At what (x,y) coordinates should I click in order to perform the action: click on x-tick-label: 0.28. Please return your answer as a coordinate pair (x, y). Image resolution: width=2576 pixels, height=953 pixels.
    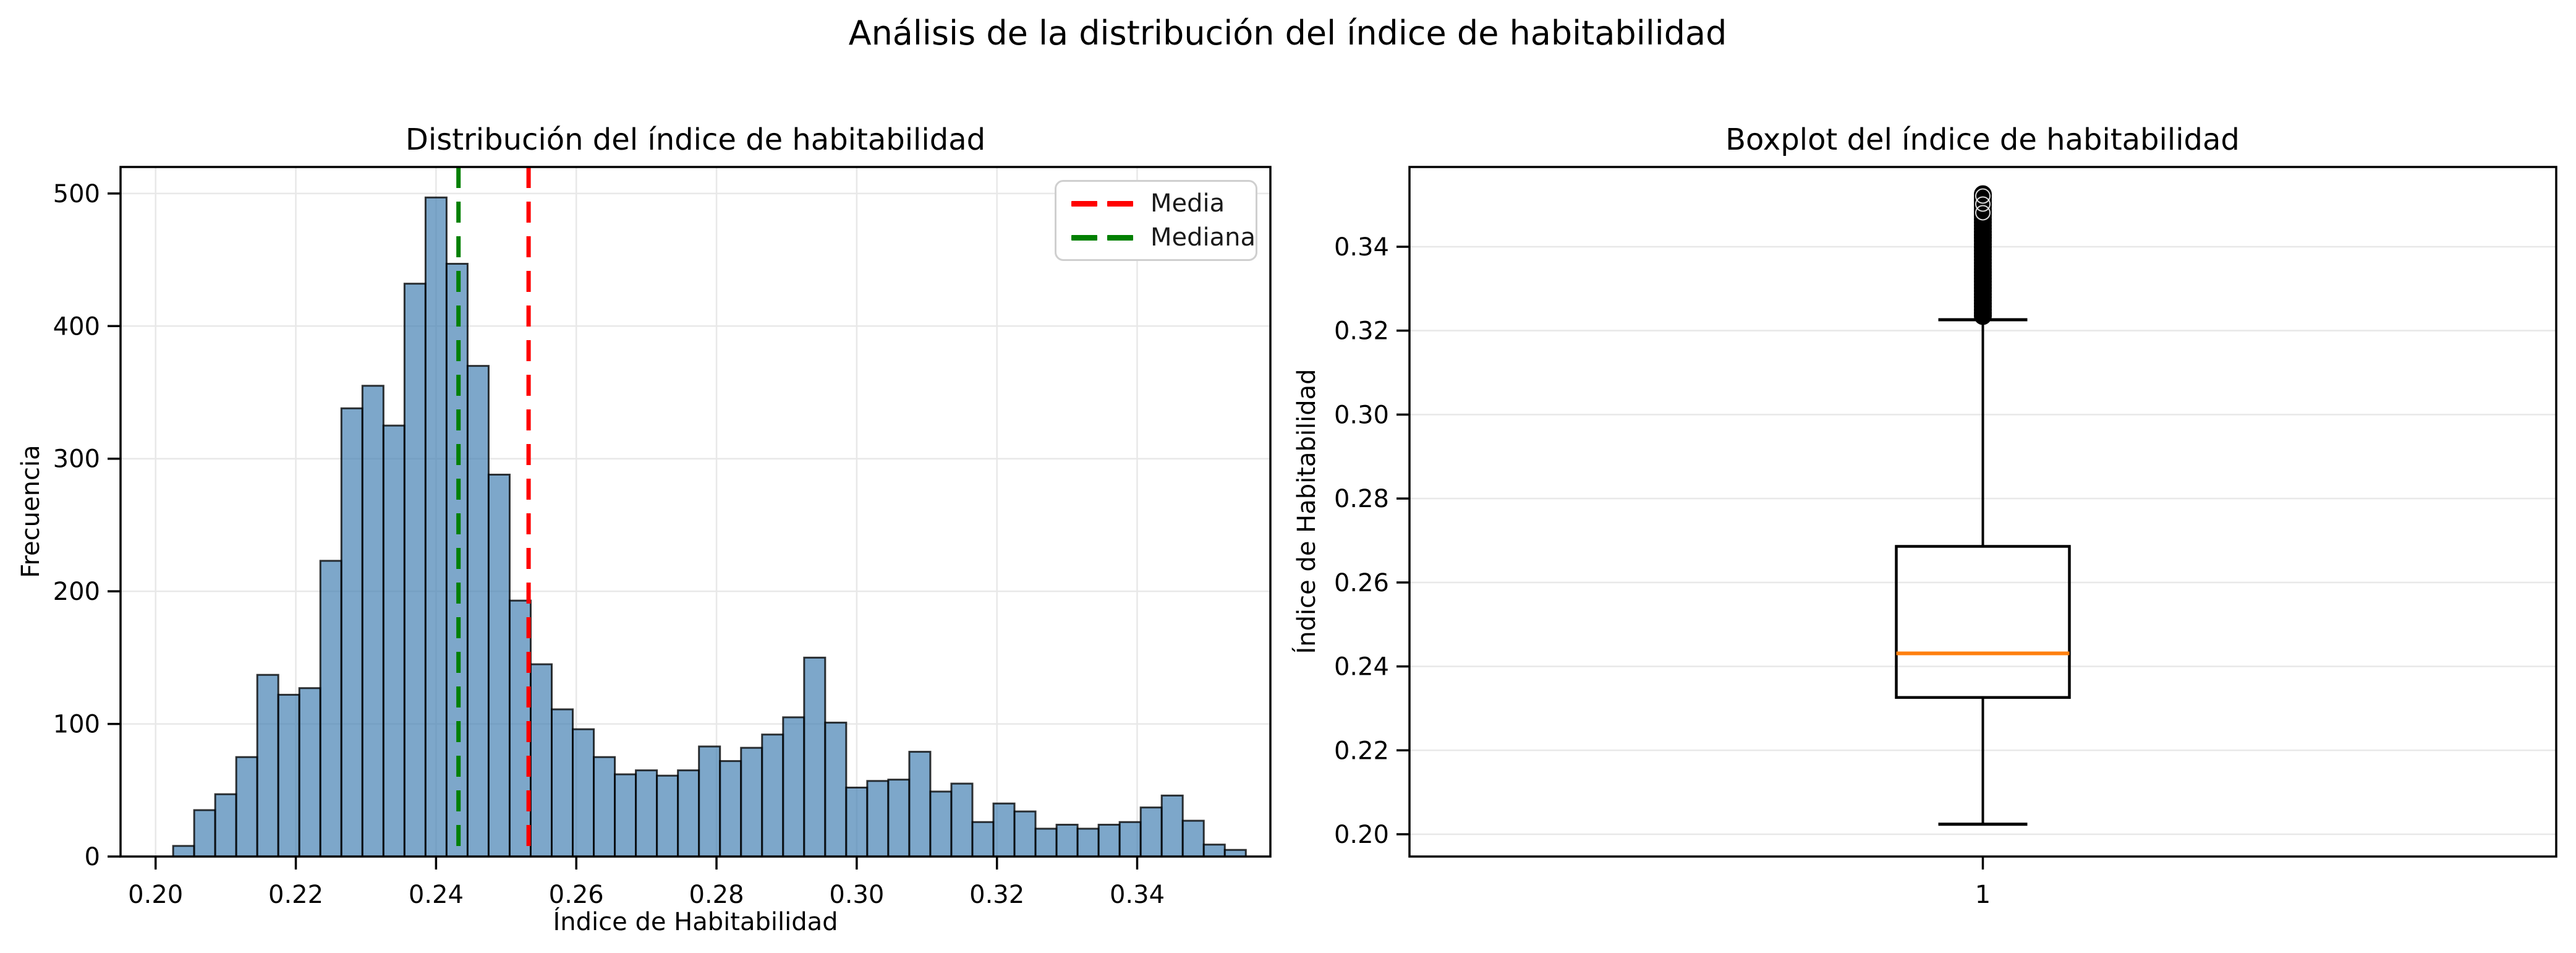
    Looking at the image, I should click on (716, 895).